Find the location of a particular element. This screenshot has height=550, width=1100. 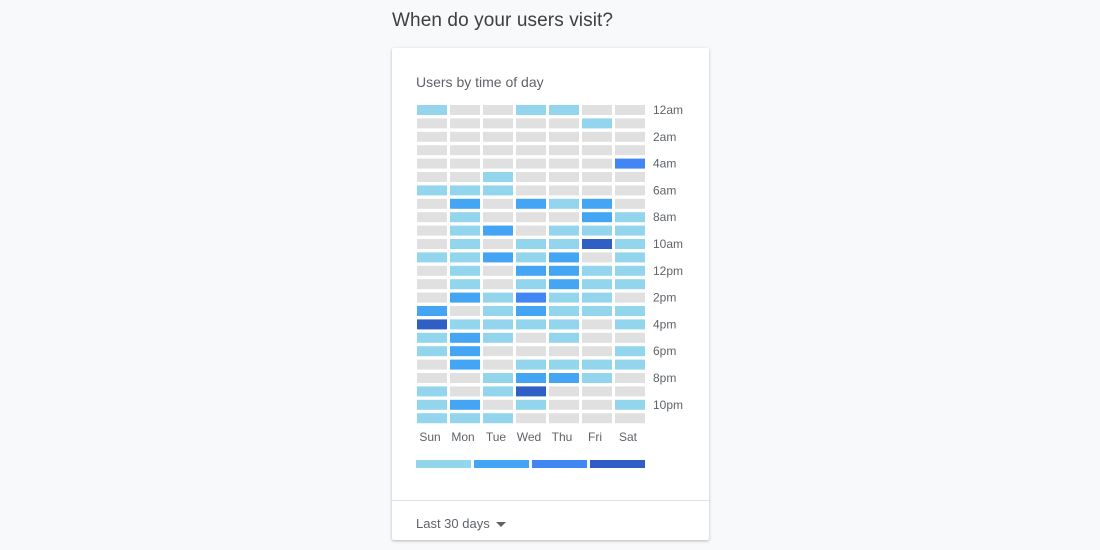

heatmap-cell-tue-9am is located at coordinates (498, 230).